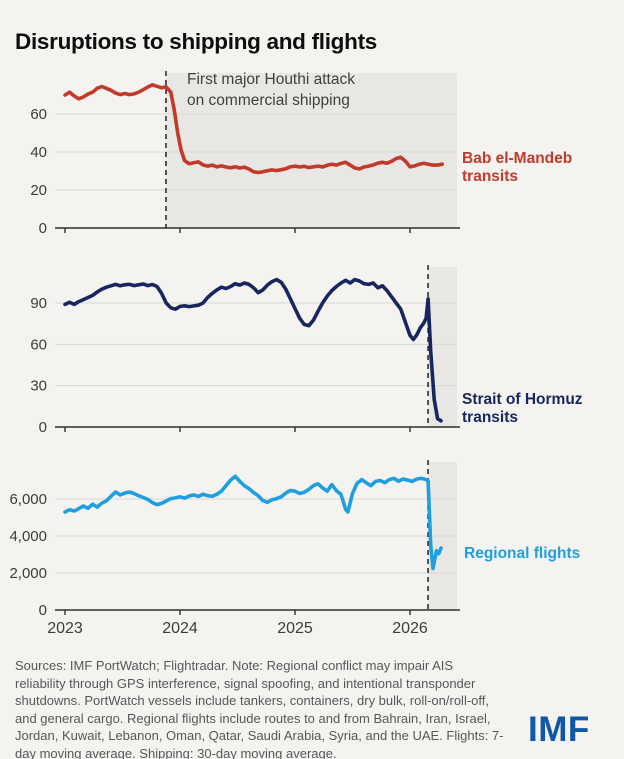  I want to click on x-tick-label-2023: 2023, so click(65, 628).